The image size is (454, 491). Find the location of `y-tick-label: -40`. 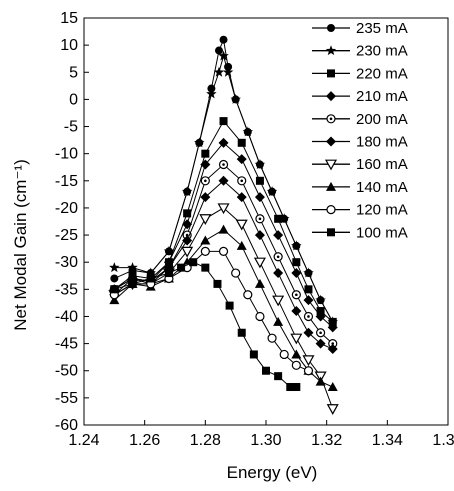

y-tick-label: -40 is located at coordinates (66, 316).